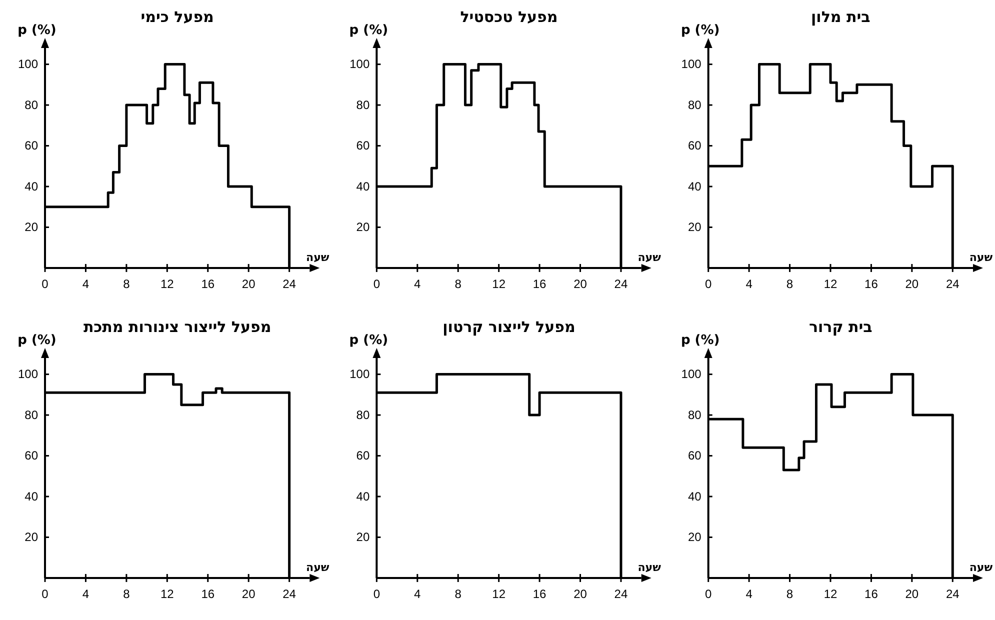  Describe the element at coordinates (840, 327) in the screenshot. I see `chart-title: בית קרור` at that location.